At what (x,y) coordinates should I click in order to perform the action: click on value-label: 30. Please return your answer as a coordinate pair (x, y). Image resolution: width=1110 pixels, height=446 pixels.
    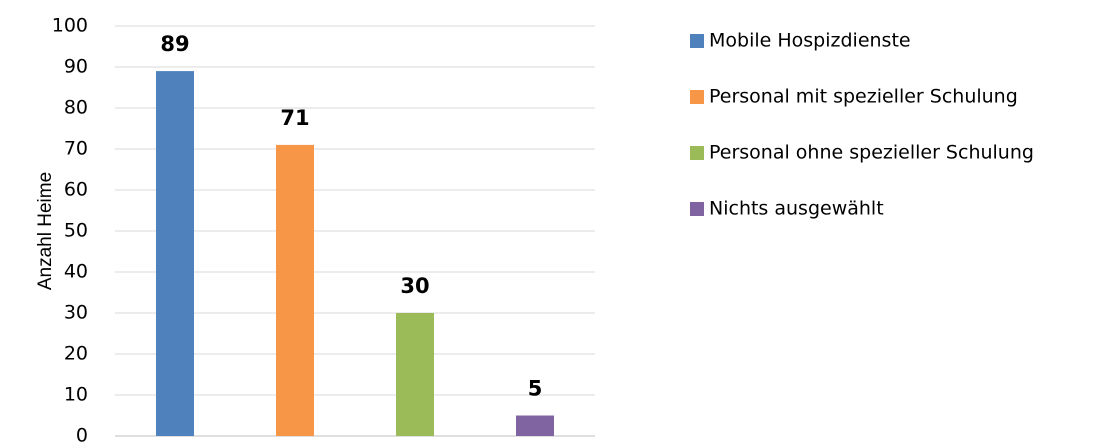
    Looking at the image, I should click on (414, 286).